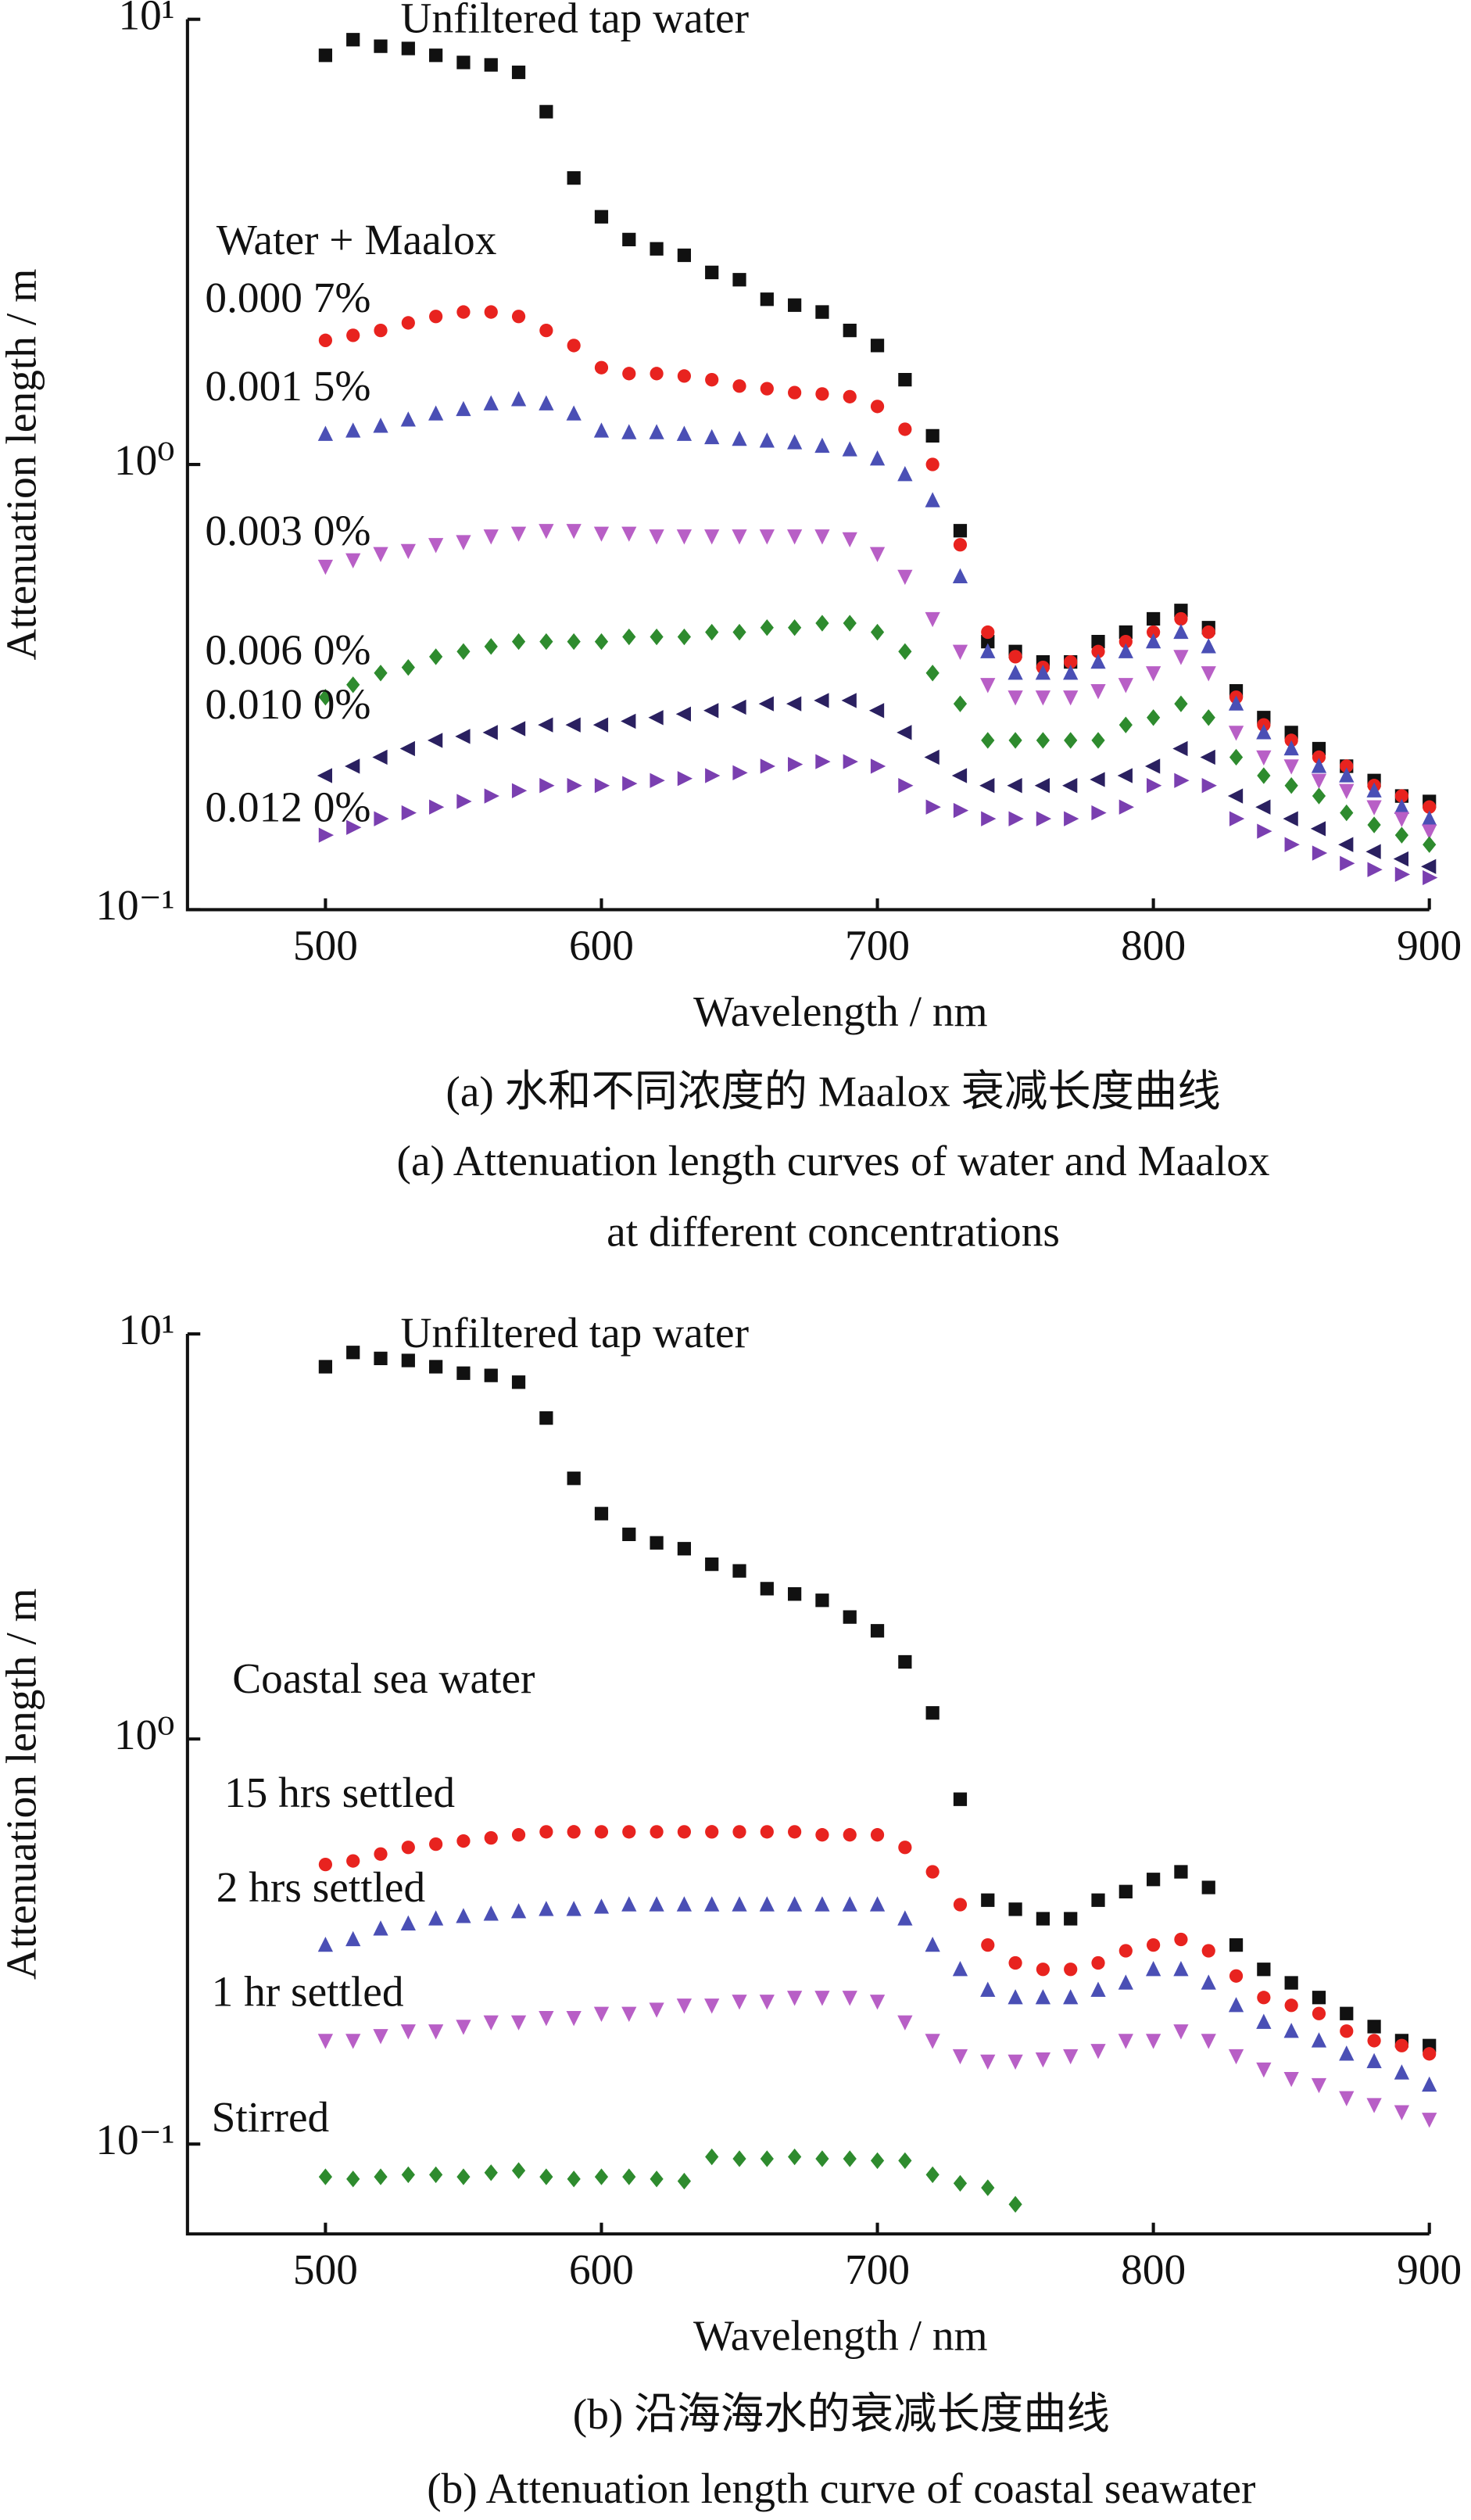 This screenshot has height=2520, width=1471. Describe the element at coordinates (22, 465) in the screenshot. I see `y-axis-label: Attenuation length / m` at that location.